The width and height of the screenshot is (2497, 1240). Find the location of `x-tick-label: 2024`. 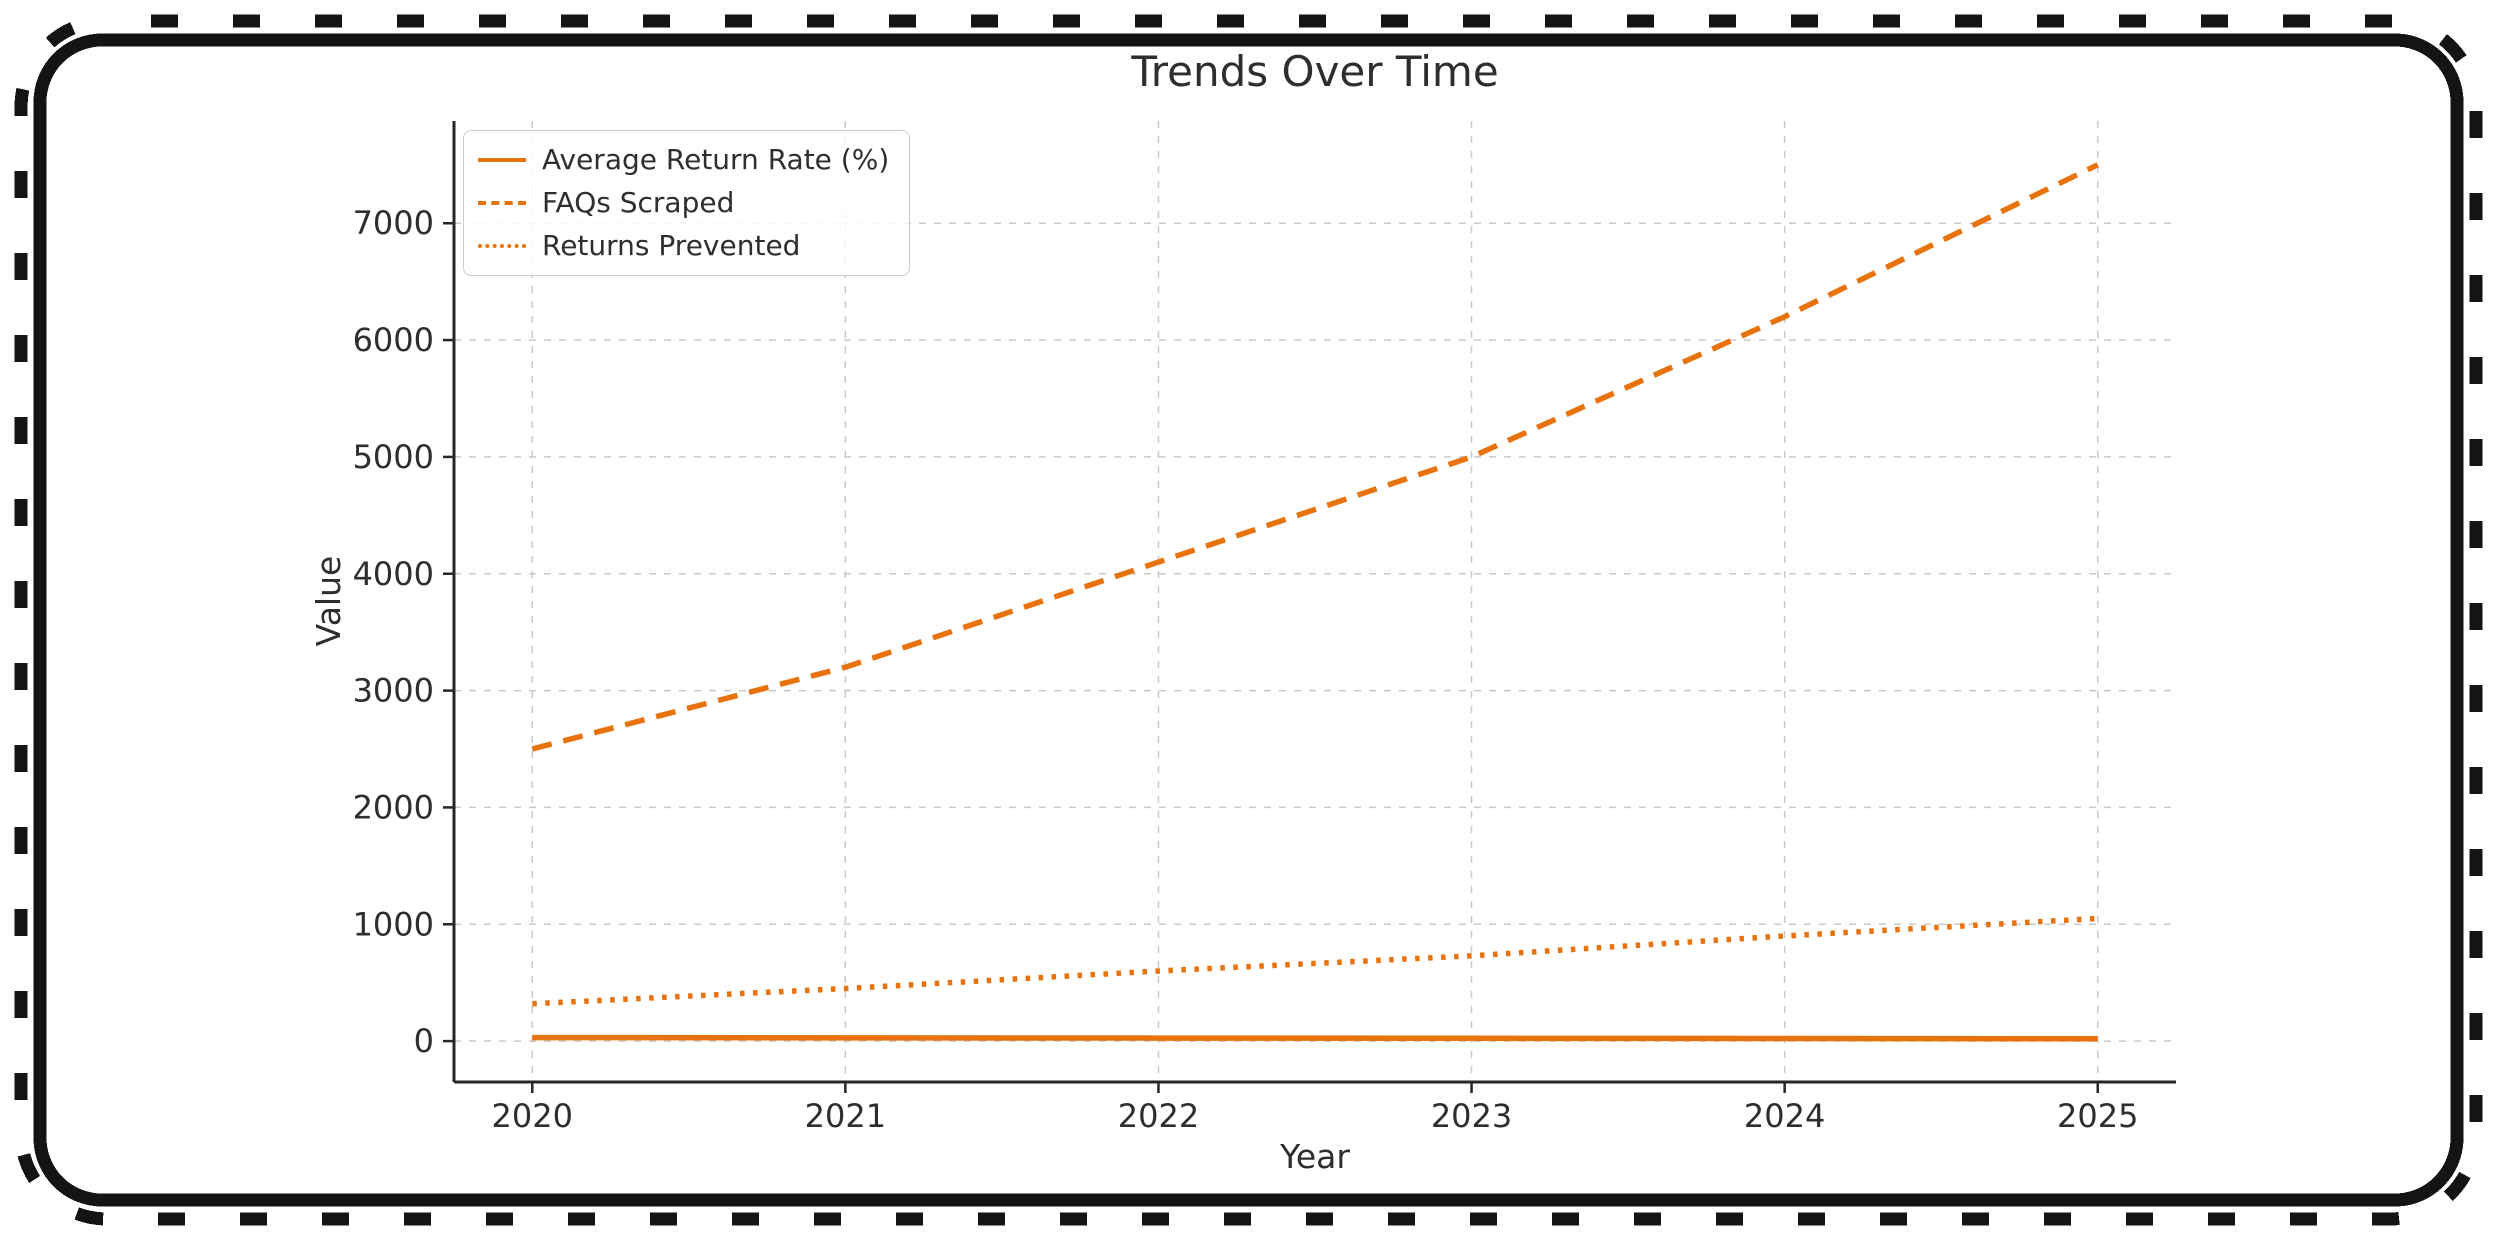

x-tick-label: 2024 is located at coordinates (1784, 1116).